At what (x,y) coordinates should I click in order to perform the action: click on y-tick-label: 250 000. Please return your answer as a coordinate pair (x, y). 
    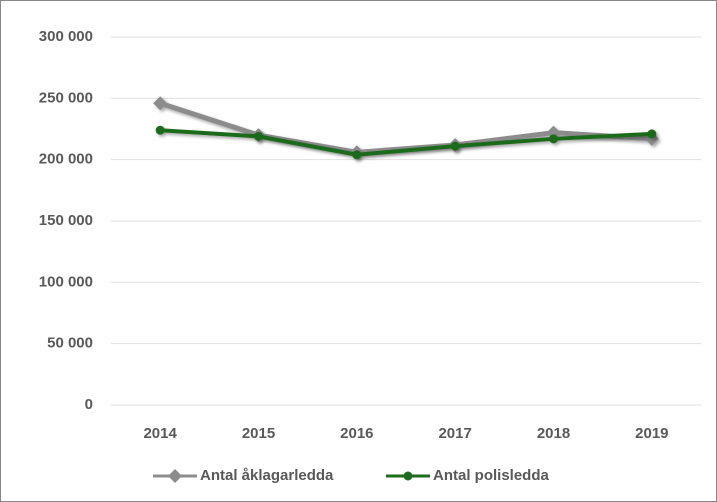
    Looking at the image, I should click on (66, 97).